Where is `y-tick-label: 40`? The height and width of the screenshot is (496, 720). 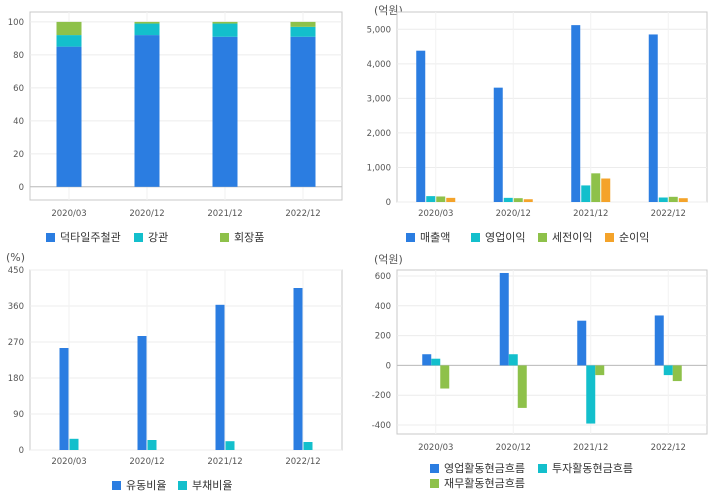 y-tick-label: 40 is located at coordinates (18, 122).